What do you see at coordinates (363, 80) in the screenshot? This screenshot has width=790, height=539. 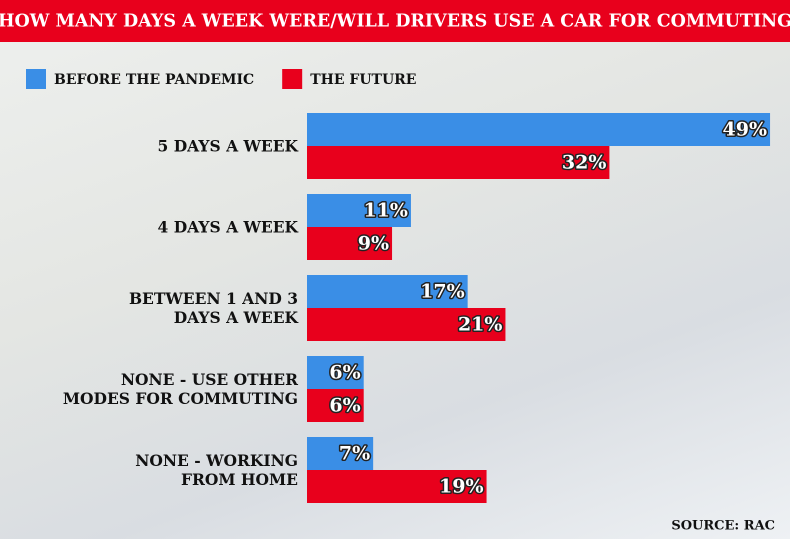 I see `legend-label: THE FUTURE` at bounding box center [363, 80].